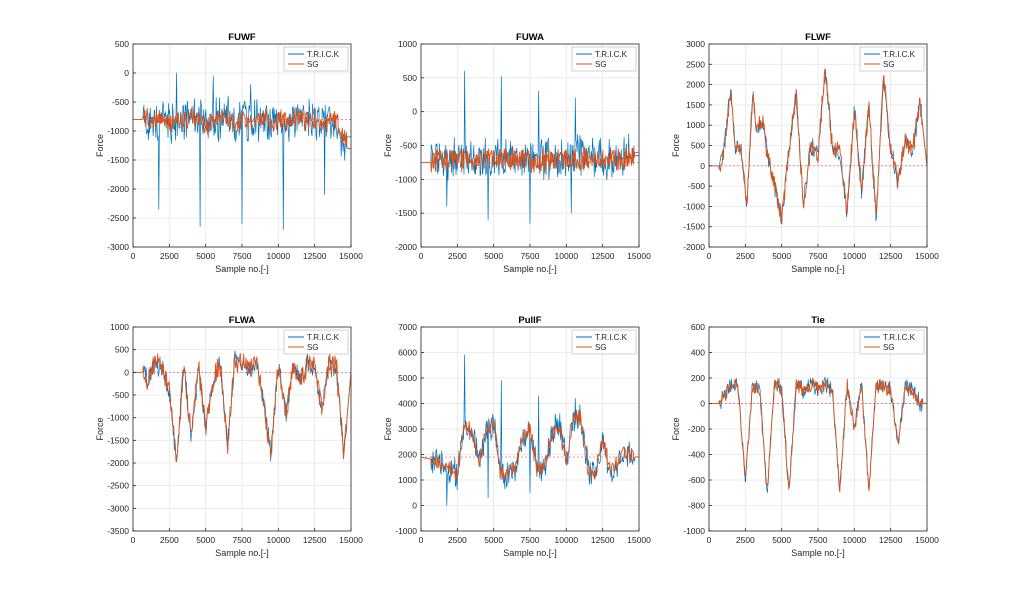  What do you see at coordinates (530, 37) in the screenshot?
I see `chart-title: FUWA` at bounding box center [530, 37].